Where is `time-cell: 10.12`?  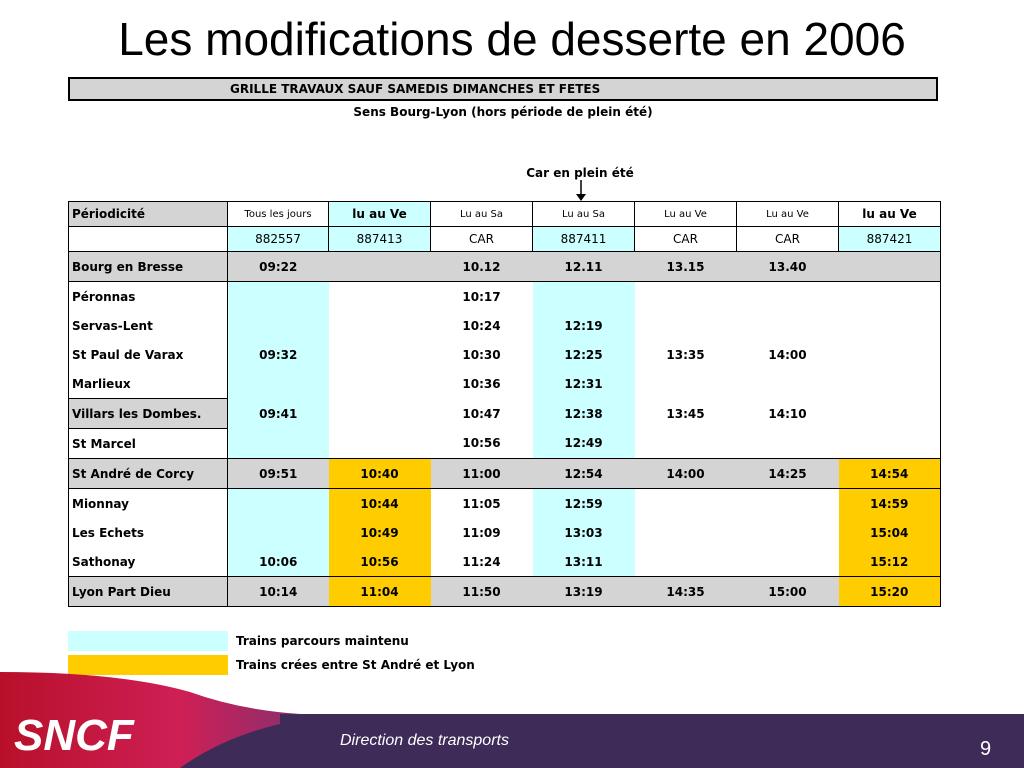 time-cell: 10.12 is located at coordinates (481, 266).